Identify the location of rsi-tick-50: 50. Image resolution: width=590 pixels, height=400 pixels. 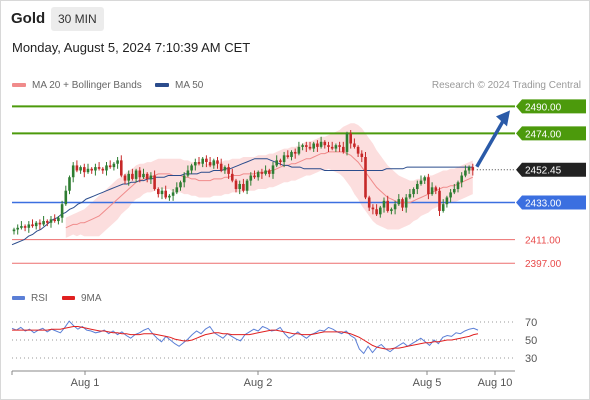
(531, 341).